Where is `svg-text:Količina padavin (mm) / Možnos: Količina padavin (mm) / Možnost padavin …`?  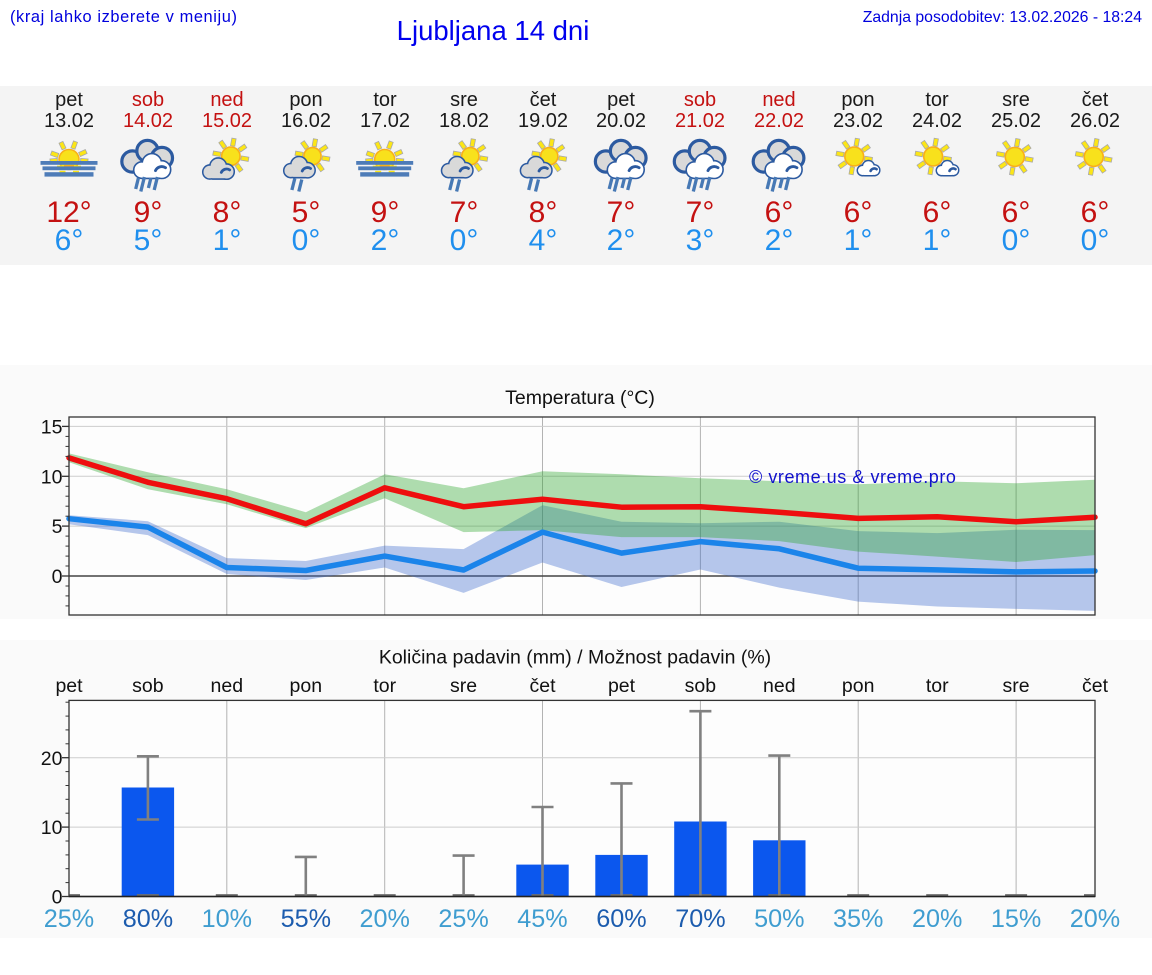
svg-text:Količina padavin (mm) / Možnos: Količina padavin (mm) / Možnost padavin … is located at coordinates (575, 658).